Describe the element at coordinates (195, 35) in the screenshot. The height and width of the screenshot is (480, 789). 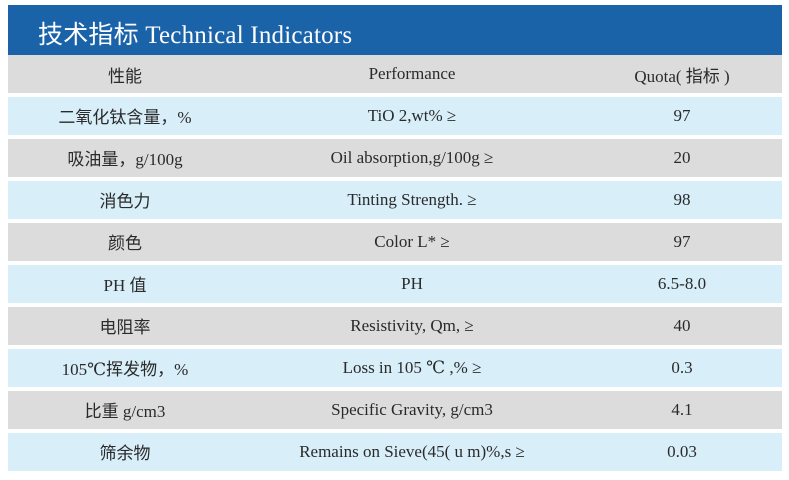
I see `page-title: 技术指标 Technical Indicators` at that location.